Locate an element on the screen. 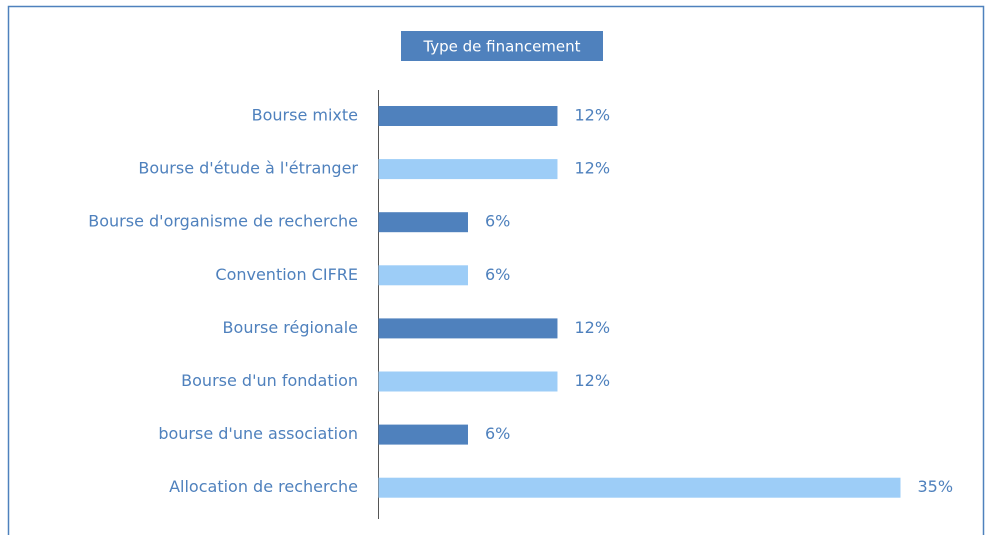  value-label: 35% is located at coordinates (936, 486).